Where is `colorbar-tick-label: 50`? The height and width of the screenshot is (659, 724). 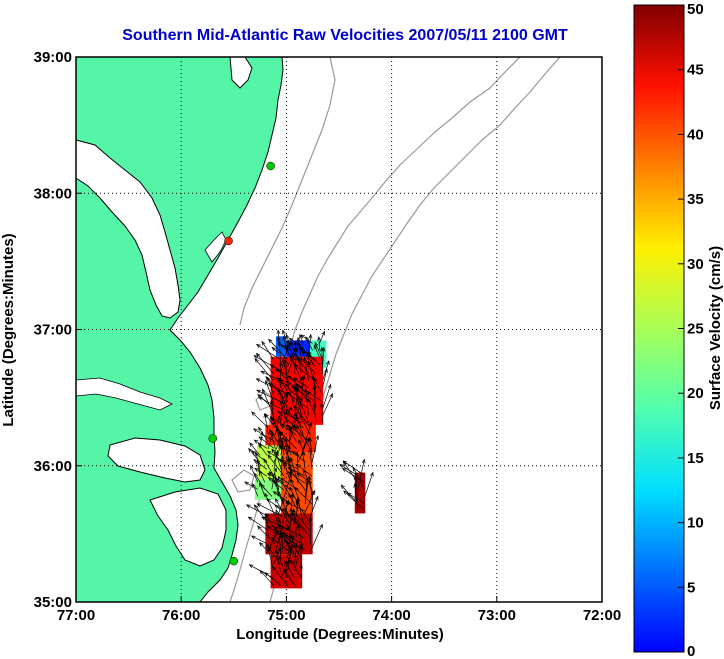 colorbar-tick-label: 50 is located at coordinates (695, 9).